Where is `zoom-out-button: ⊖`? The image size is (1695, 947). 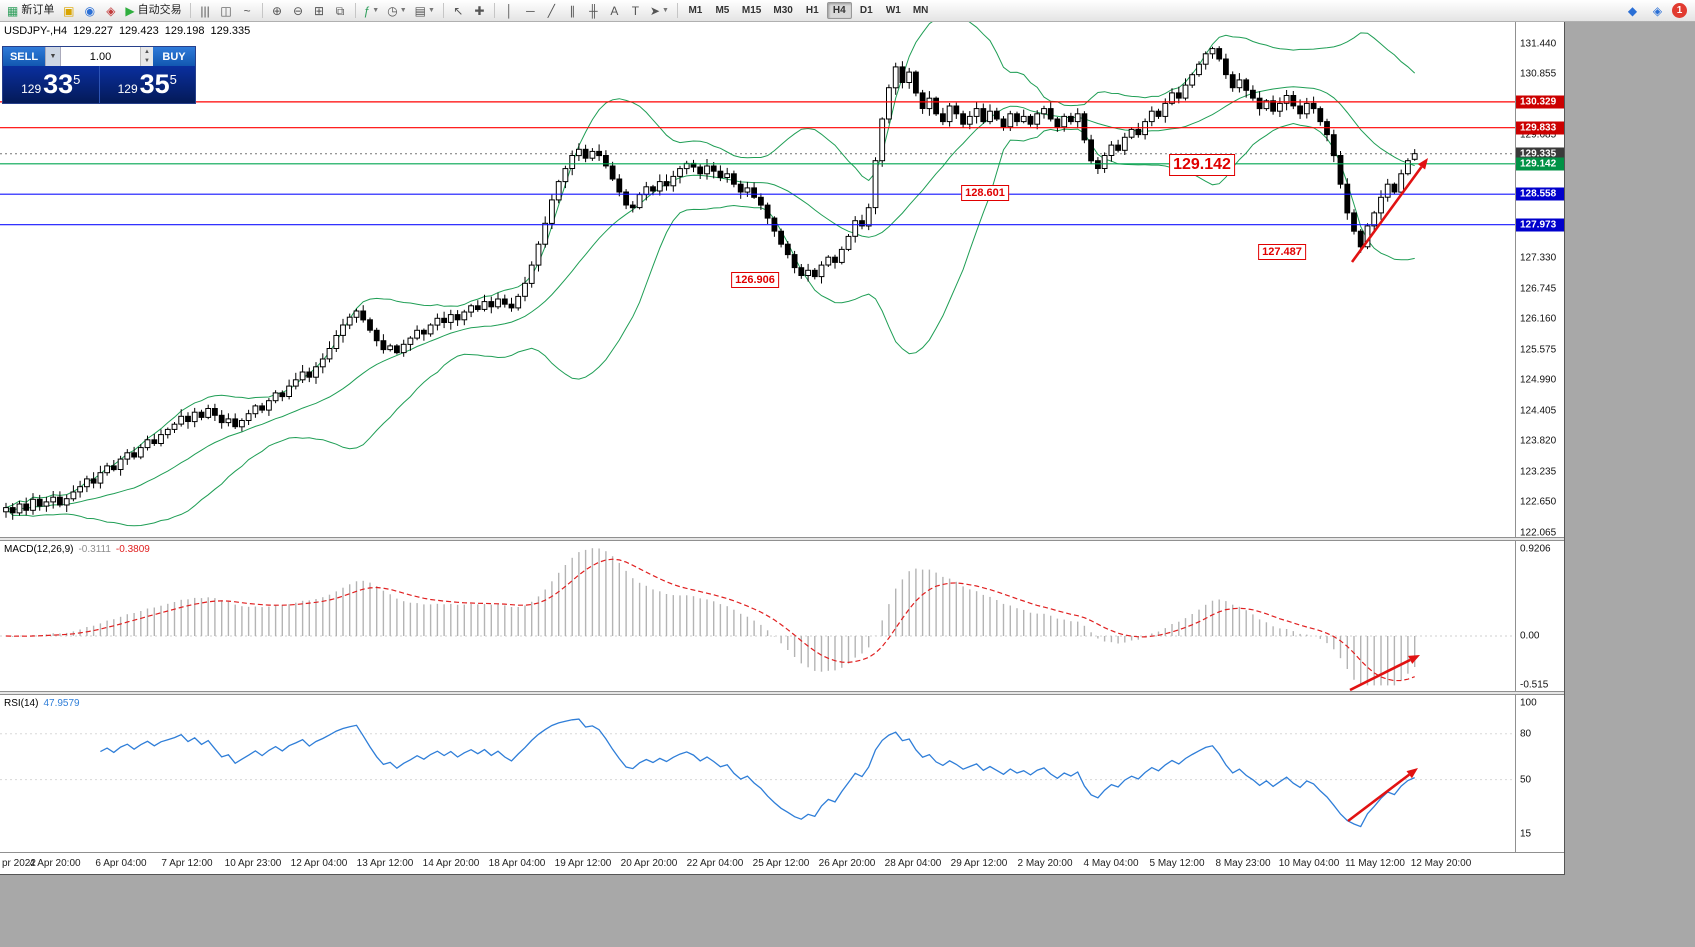 zoom-out-button: ⊖ is located at coordinates (298, 10).